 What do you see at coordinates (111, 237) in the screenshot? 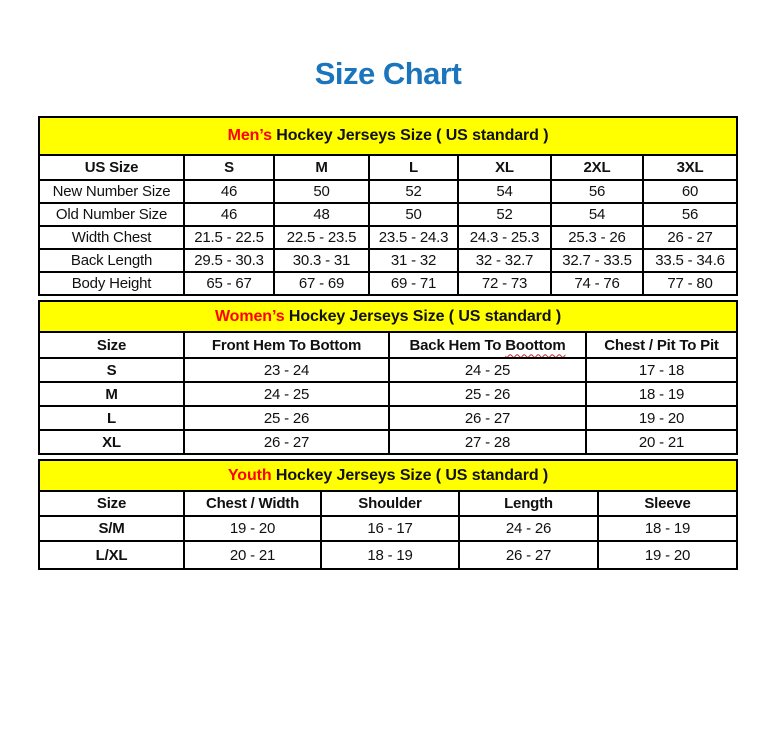
I see `row-label: Width Chest` at bounding box center [111, 237].